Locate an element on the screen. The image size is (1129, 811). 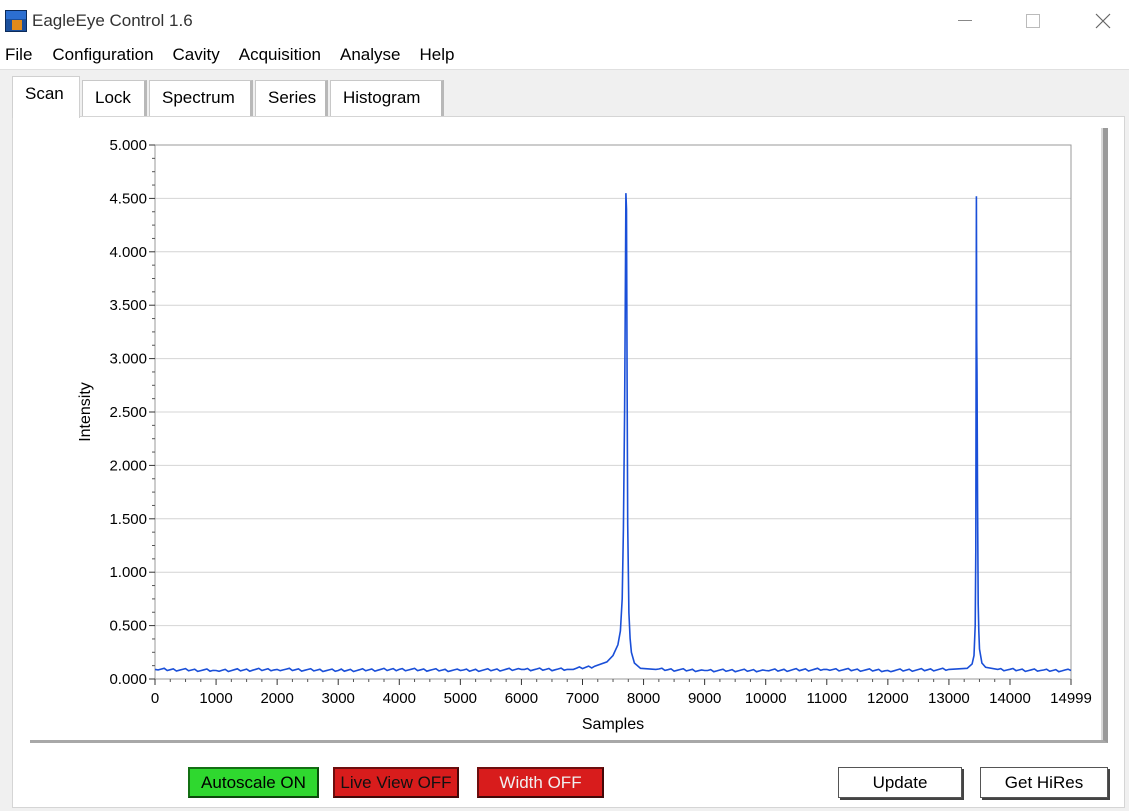
menu-analyse: Analyse is located at coordinates (370, 54).